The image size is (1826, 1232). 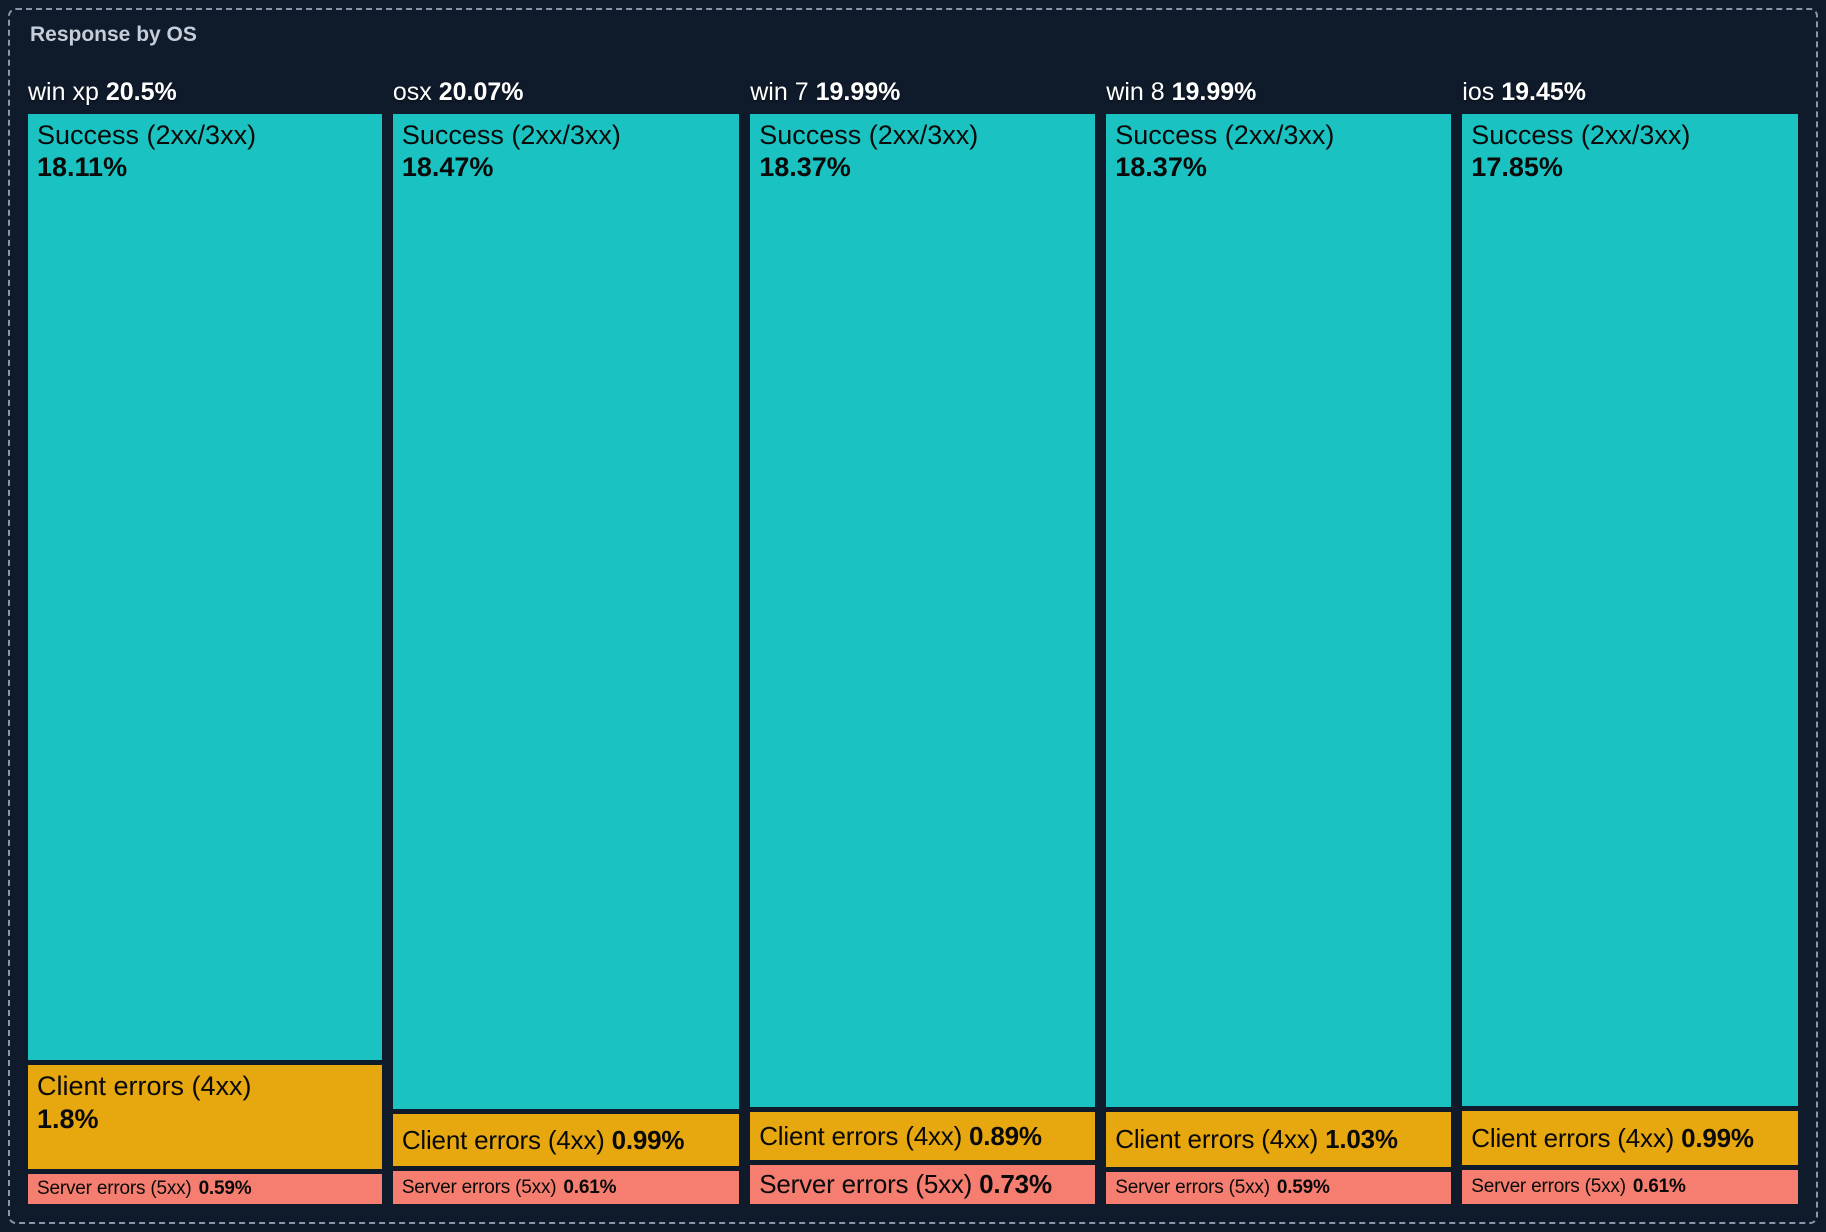 I want to click on treemap-segment-success: Success (2xx/3xx) 18.11%, so click(x=205, y=587).